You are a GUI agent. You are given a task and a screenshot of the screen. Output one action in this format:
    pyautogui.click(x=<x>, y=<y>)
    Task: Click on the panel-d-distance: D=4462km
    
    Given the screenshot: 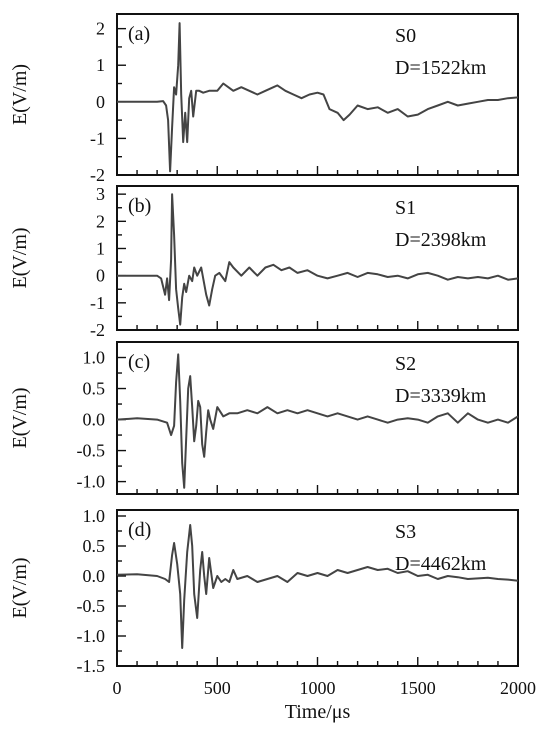 What is the action you would take?
    pyautogui.click(x=441, y=564)
    